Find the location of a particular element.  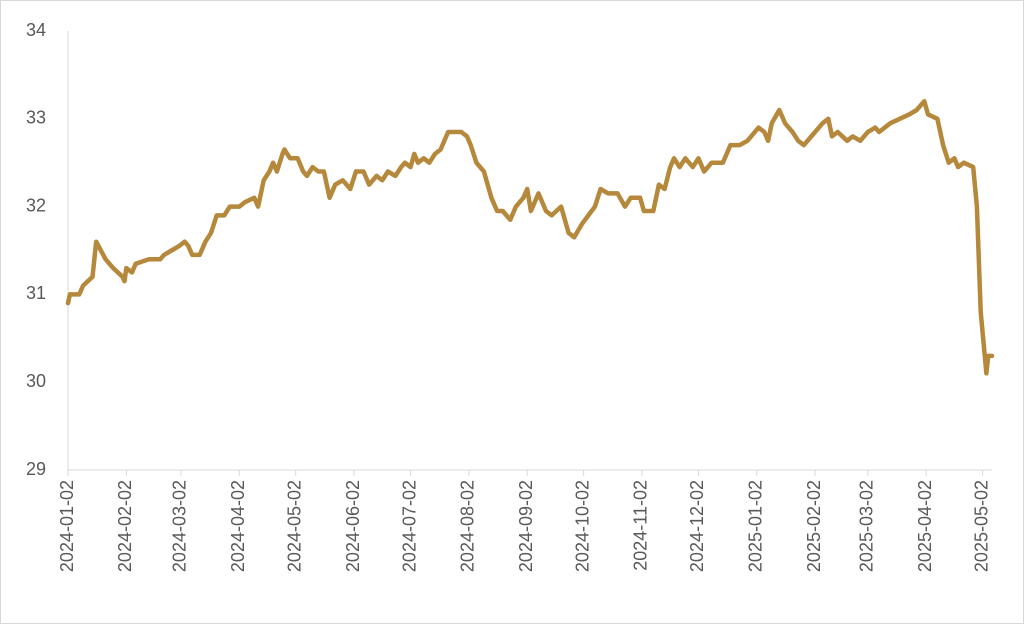

y-tick-label: 30 is located at coordinates (36, 381).